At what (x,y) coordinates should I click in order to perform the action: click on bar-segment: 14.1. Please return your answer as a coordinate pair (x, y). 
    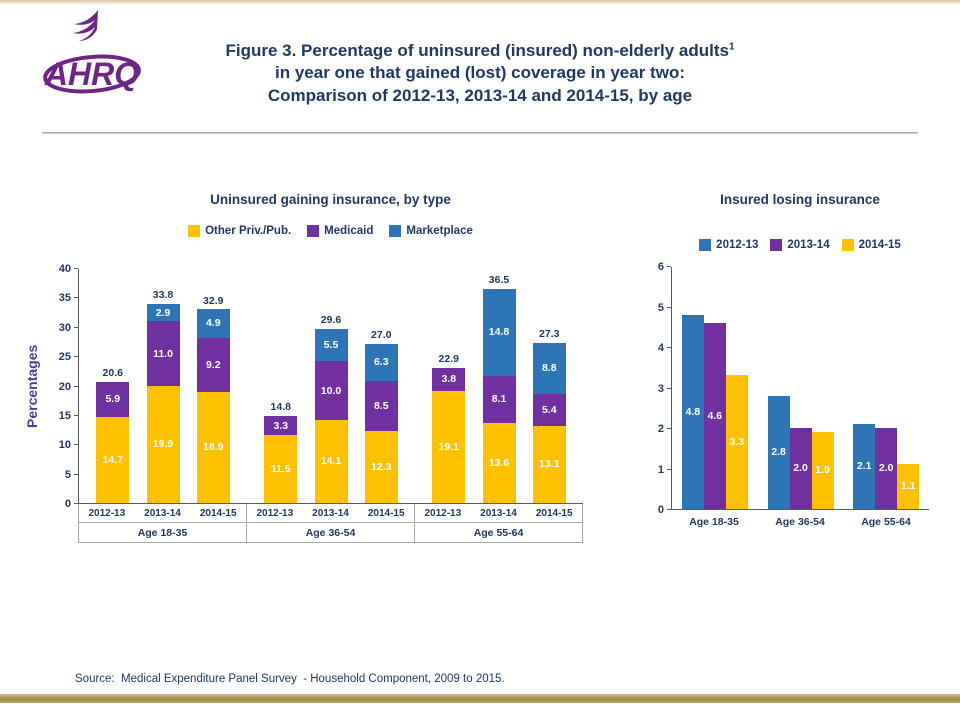
    Looking at the image, I should click on (331, 461).